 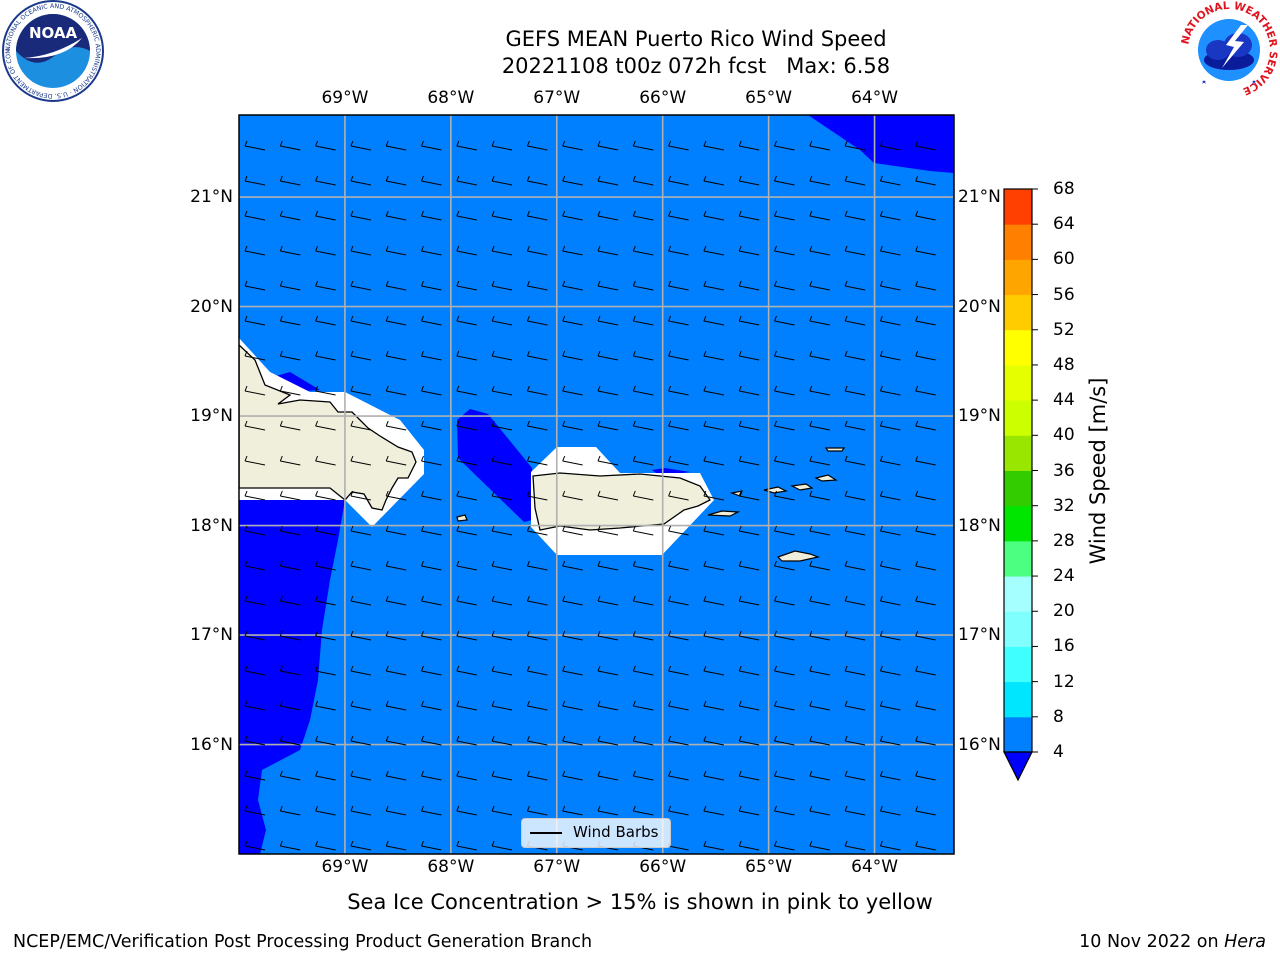 What do you see at coordinates (979, 525) in the screenshot?
I see `lat-tick-right: 18°N` at bounding box center [979, 525].